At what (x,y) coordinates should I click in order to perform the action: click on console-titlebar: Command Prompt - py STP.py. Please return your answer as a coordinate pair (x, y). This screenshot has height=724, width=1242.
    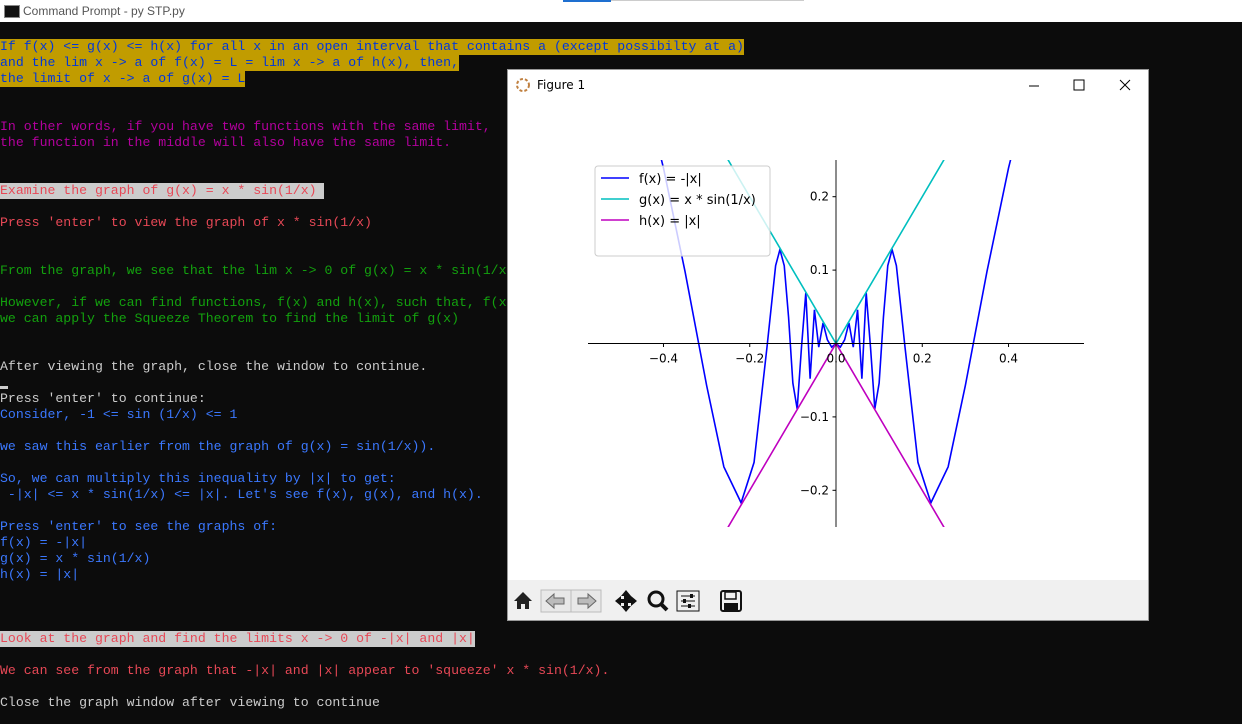
    Looking at the image, I should click on (621, 11).